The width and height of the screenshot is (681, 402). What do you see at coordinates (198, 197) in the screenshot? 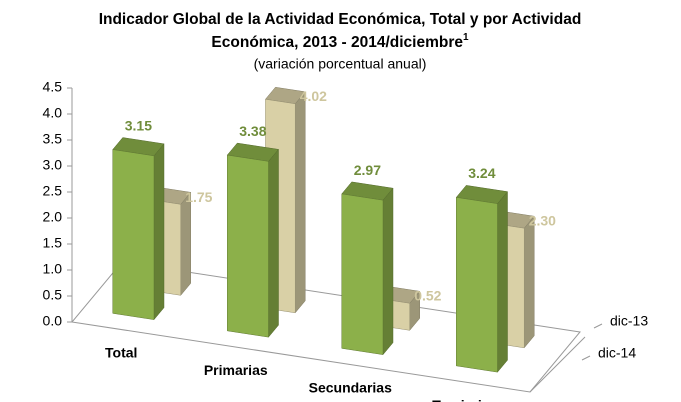
I see `data-label: 1.75` at bounding box center [198, 197].